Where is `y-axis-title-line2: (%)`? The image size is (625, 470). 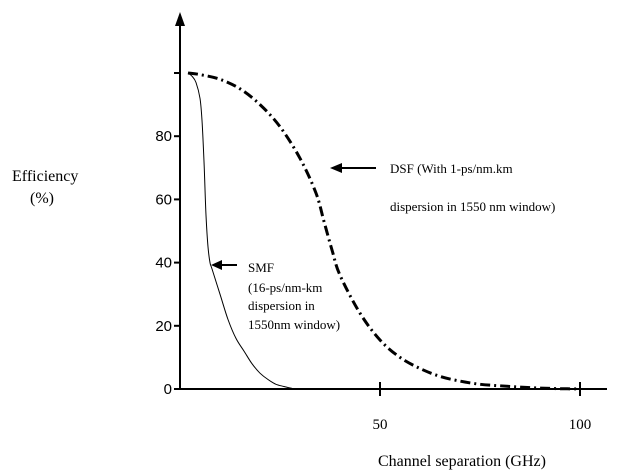 y-axis-title-line2: (%) is located at coordinates (42, 198).